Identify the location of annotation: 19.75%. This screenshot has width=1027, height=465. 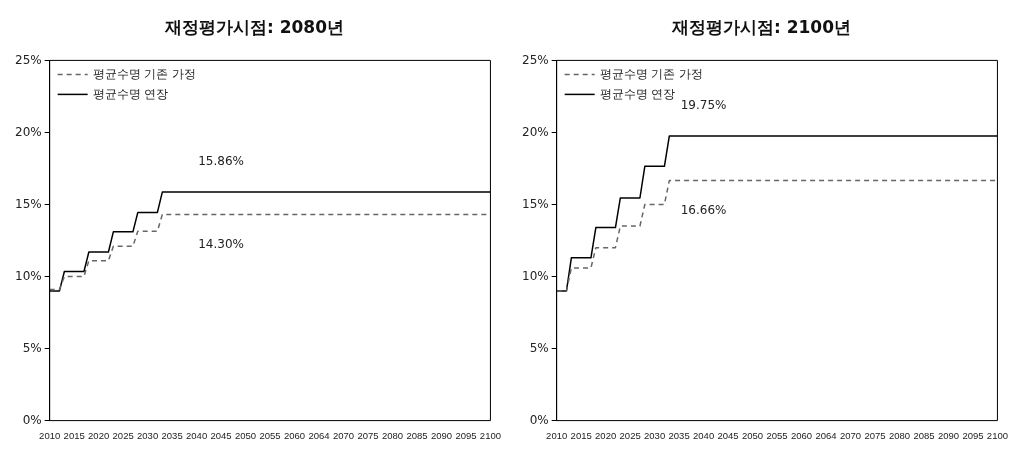
(703, 105).